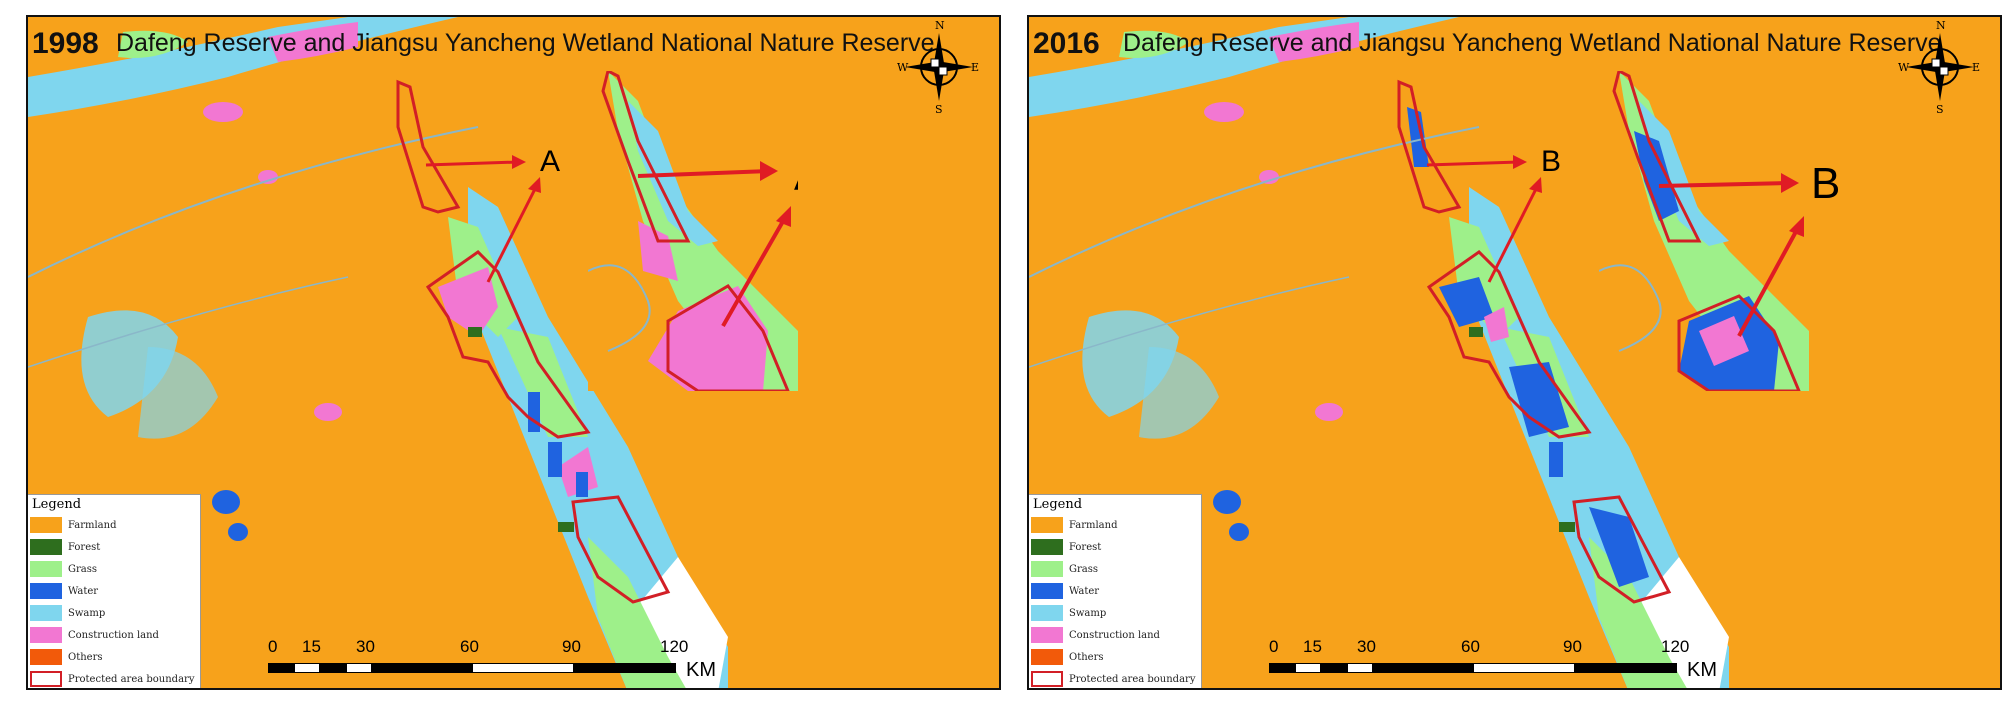 This screenshot has width=2008, height=715. What do you see at coordinates (1826, 183) in the screenshot?
I see `inset-marker-label: B` at bounding box center [1826, 183].